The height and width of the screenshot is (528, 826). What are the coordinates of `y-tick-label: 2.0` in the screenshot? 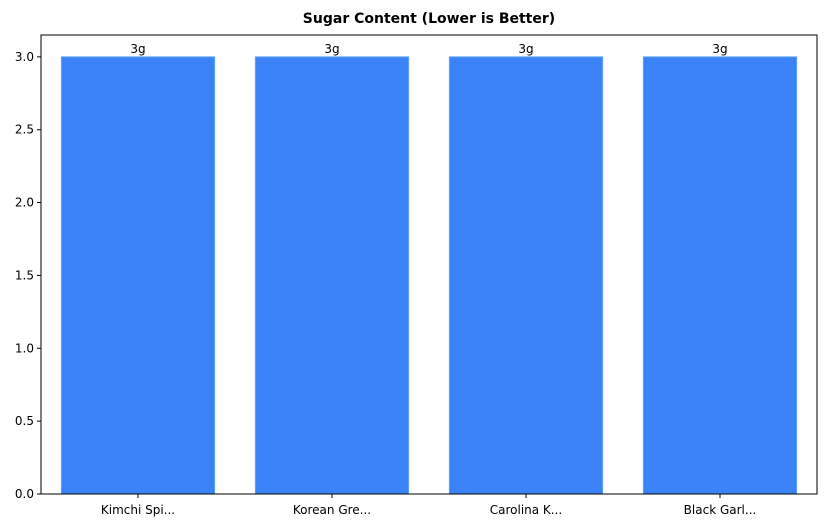 It's located at (24, 203).